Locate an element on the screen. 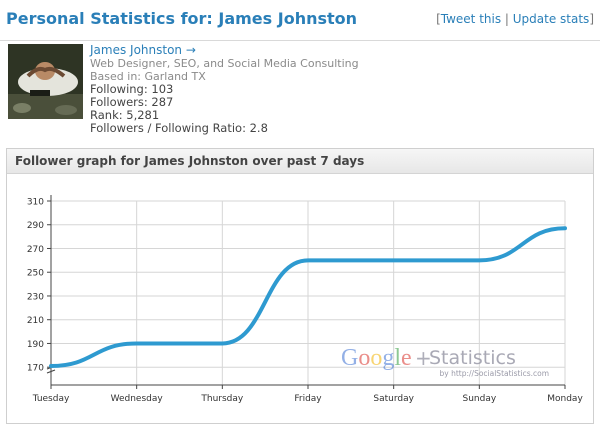 The image size is (600, 430). avatar is located at coordinates (45, 81).